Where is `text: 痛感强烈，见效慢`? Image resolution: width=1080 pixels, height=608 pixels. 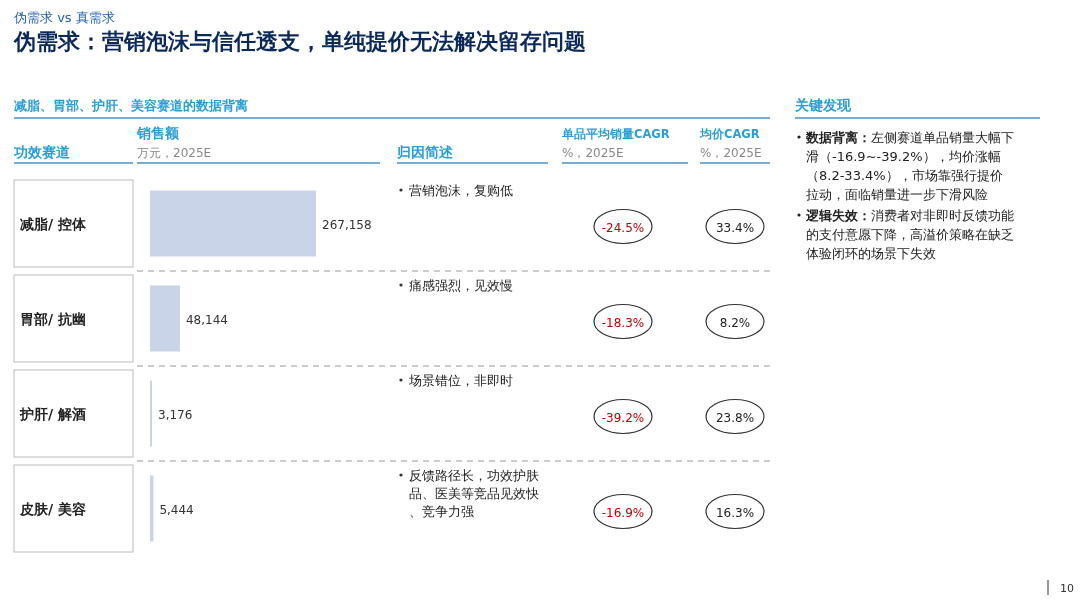
text: 痛感强烈，见效慢 is located at coordinates (461, 285).